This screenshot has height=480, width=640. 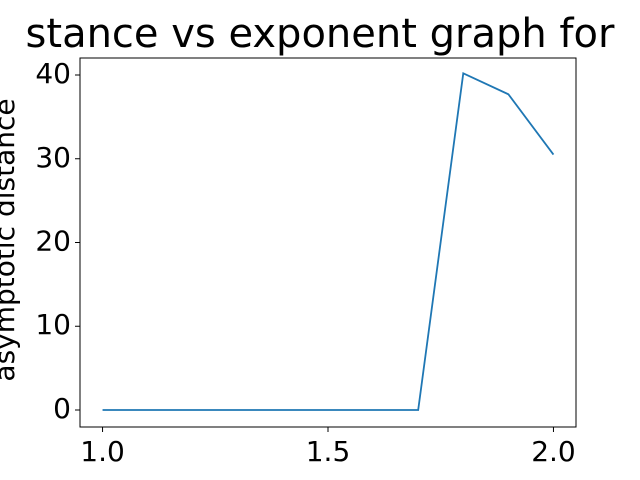 I want to click on y-tick-label: 40, so click(x=53, y=73).